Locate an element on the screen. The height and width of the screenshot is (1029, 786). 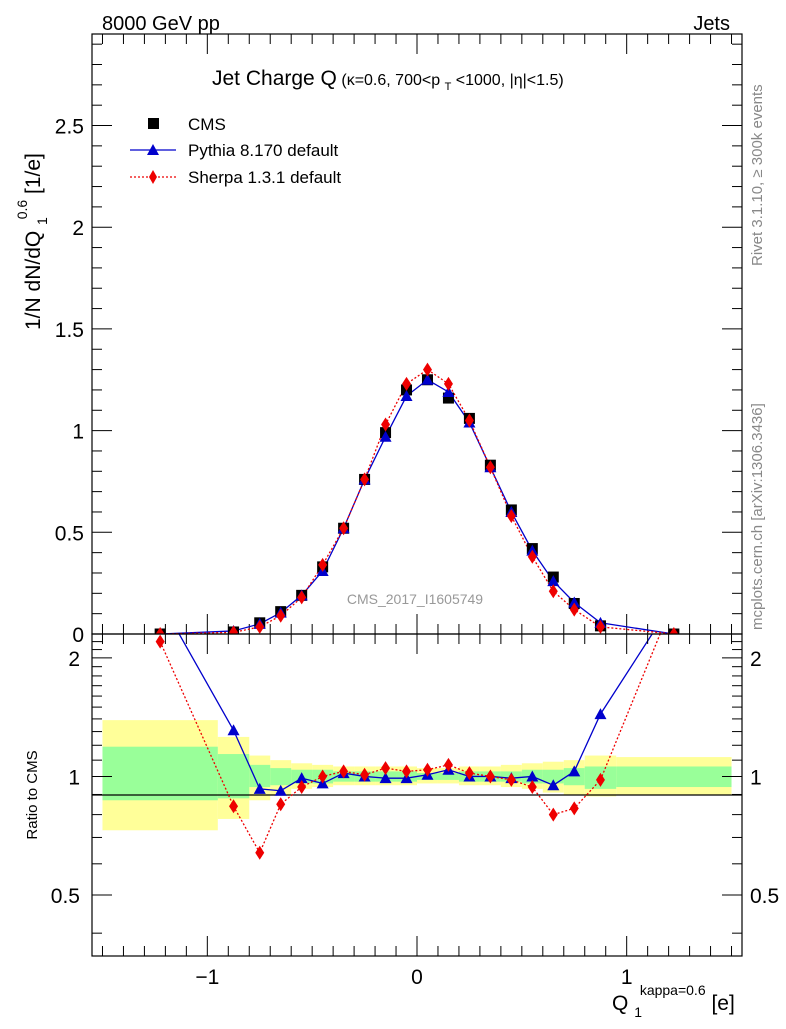
title-sub-end: <1000, |η|<1.5) is located at coordinates (510, 80).